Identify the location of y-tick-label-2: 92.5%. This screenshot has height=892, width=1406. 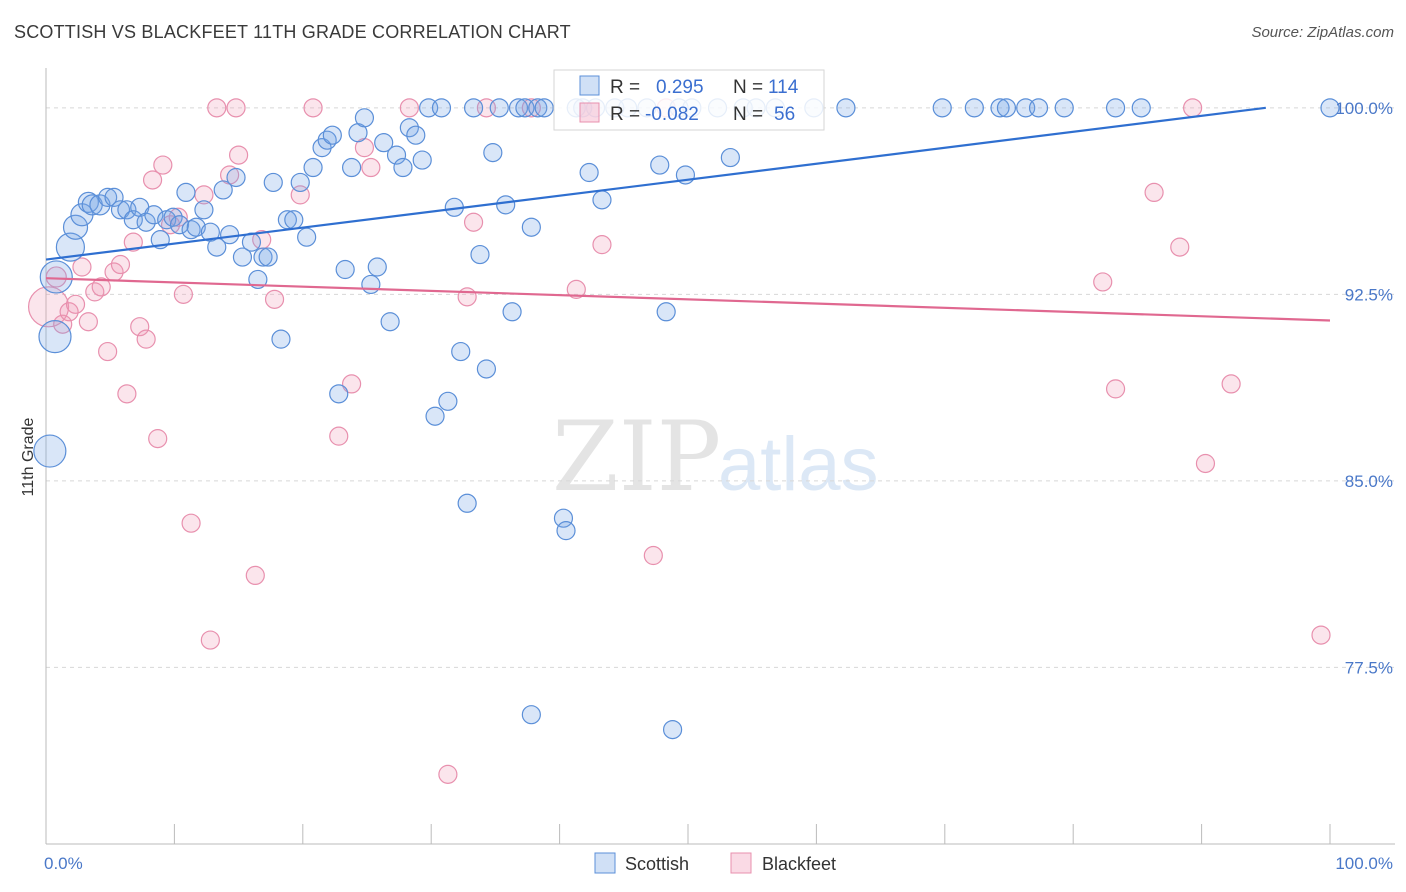
(1369, 294).